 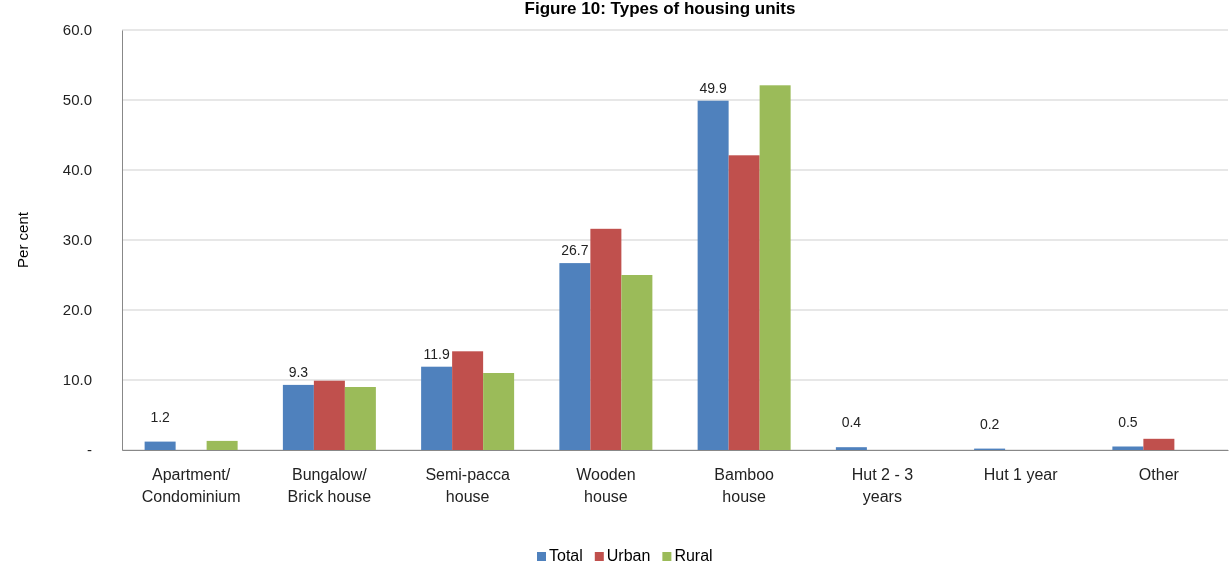 I want to click on y-tick-label: 50.0, so click(x=77, y=100).